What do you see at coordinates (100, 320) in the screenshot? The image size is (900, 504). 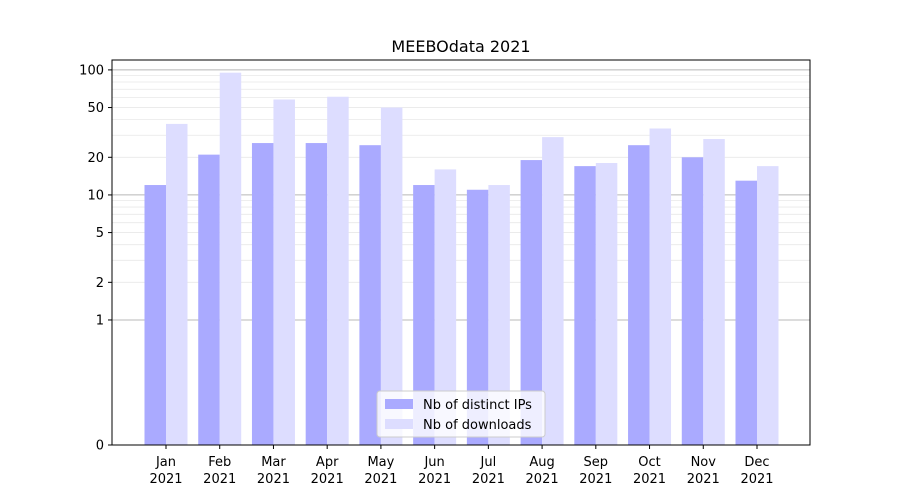 I see `y-tick-label: 1` at bounding box center [100, 320].